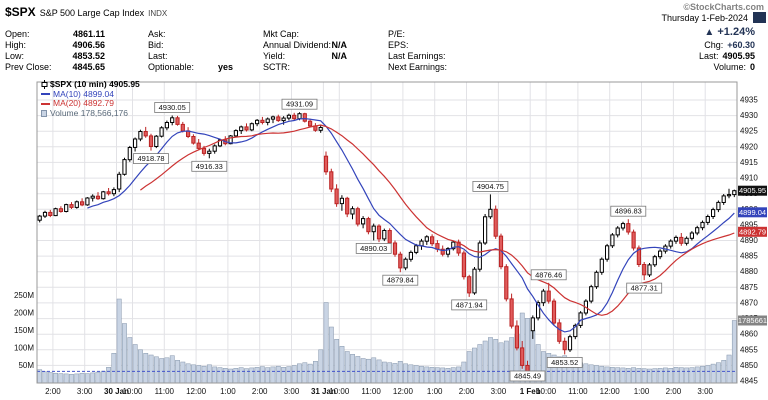 The height and width of the screenshot is (400, 768). I want to click on svg-text: 200M, so click(24, 313).